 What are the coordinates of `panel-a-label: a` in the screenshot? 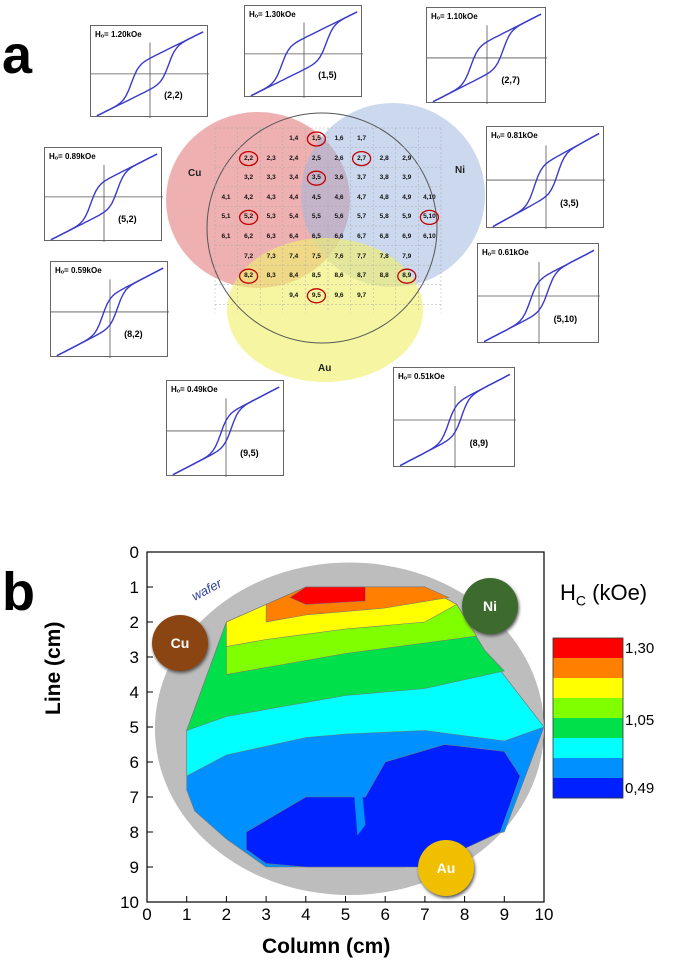 It's located at (17, 55).